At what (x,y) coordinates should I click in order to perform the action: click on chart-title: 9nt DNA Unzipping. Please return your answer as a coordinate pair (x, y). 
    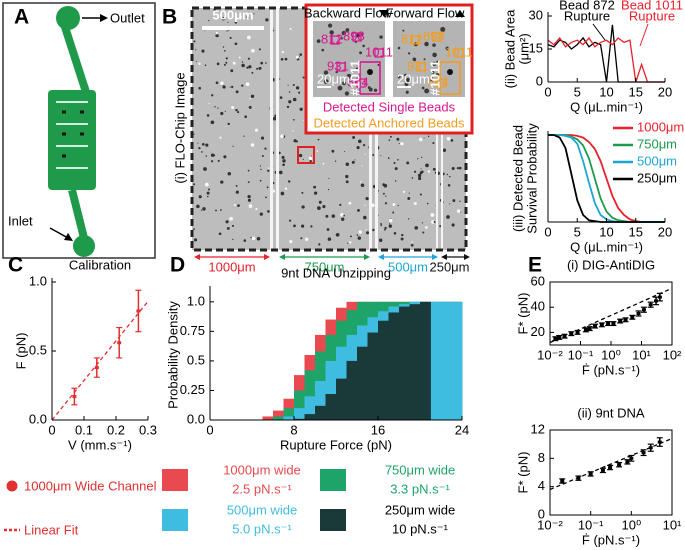
    Looking at the image, I should click on (336, 272).